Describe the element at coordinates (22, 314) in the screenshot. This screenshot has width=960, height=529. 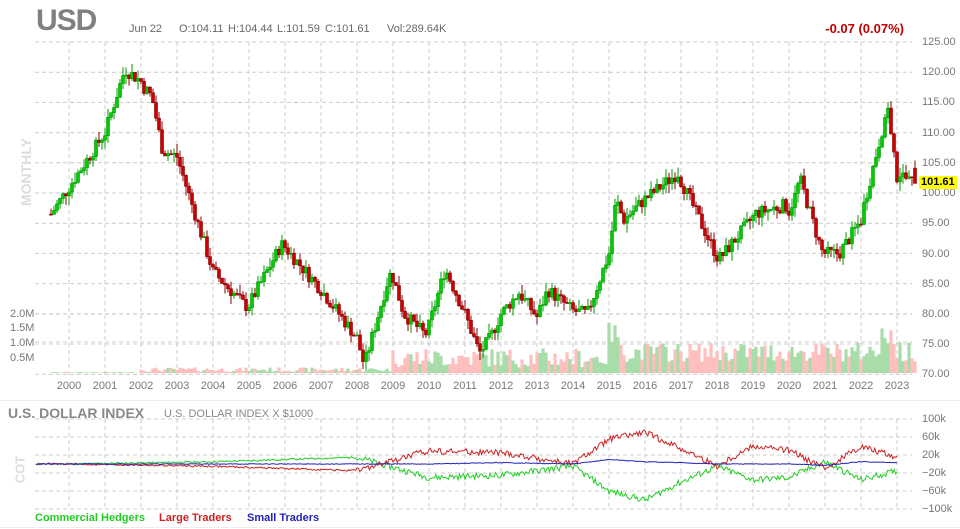
I see `volume-tick: 2.0M` at that location.